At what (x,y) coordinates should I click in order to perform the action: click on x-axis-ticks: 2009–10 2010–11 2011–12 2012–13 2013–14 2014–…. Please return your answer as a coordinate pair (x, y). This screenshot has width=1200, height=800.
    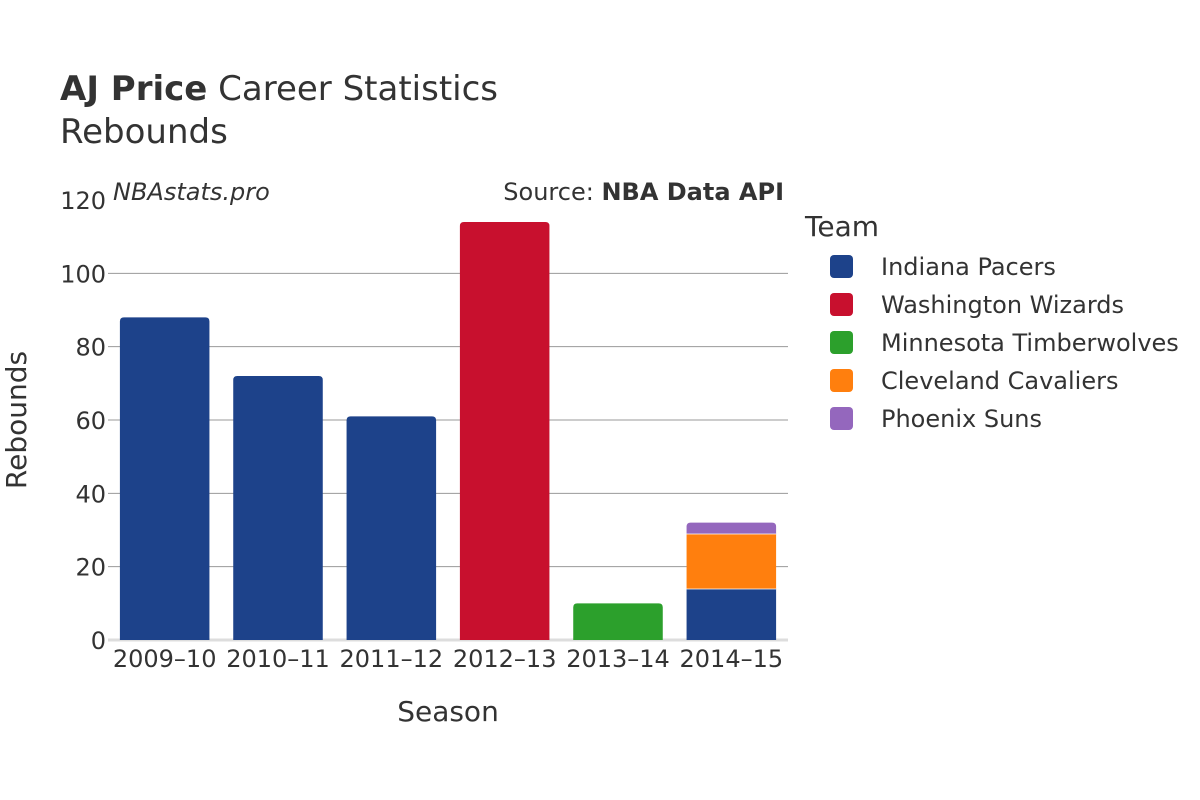
    Looking at the image, I should click on (448, 659).